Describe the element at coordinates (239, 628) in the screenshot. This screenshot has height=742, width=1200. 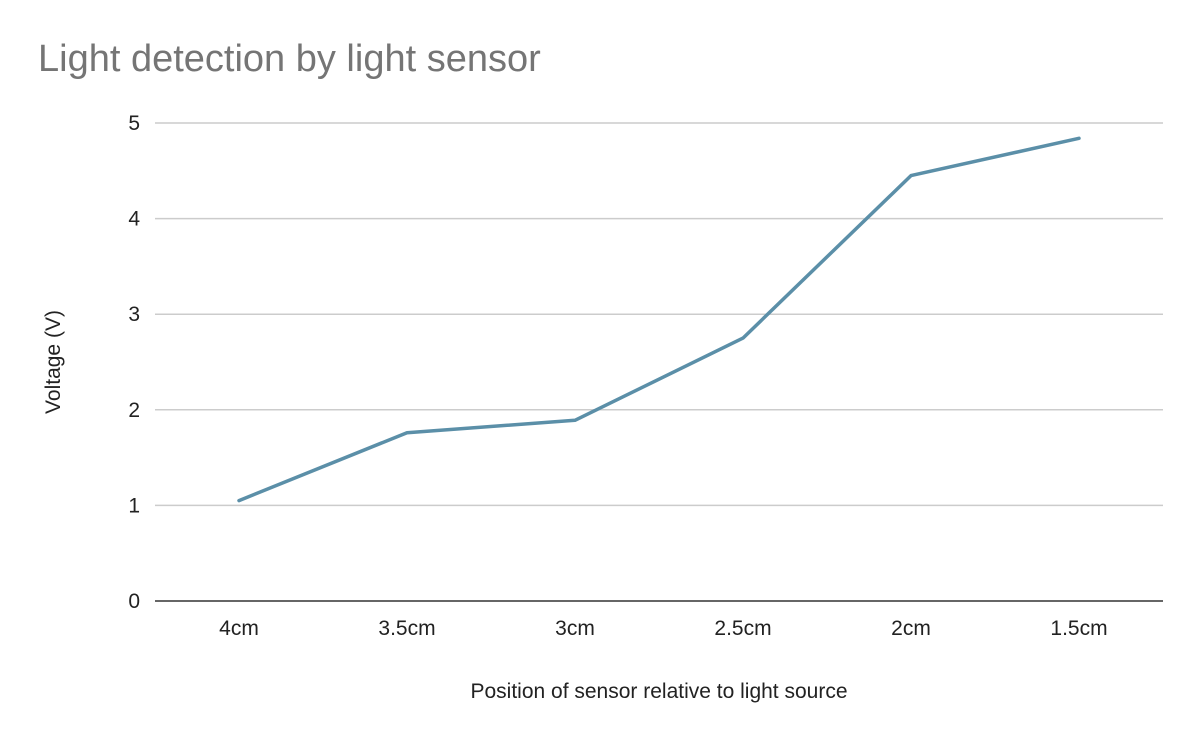
I see `x-tick-label: 4cm` at that location.